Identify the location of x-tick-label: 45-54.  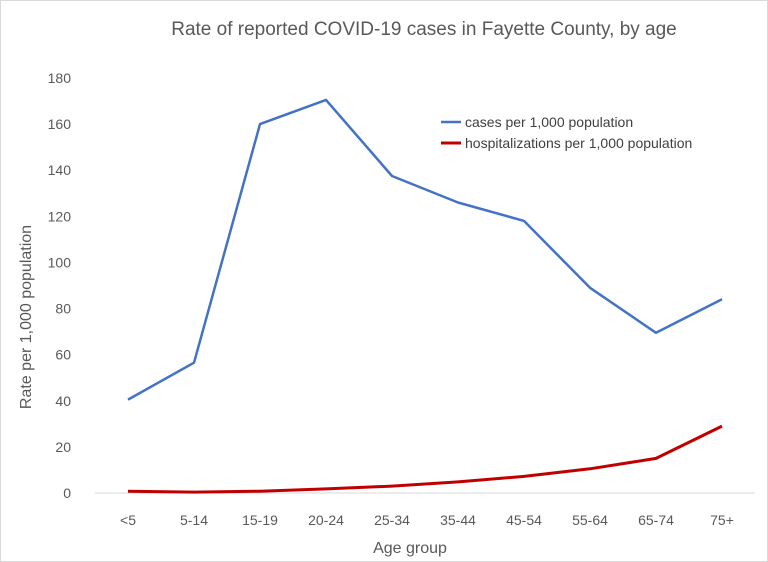
(524, 520).